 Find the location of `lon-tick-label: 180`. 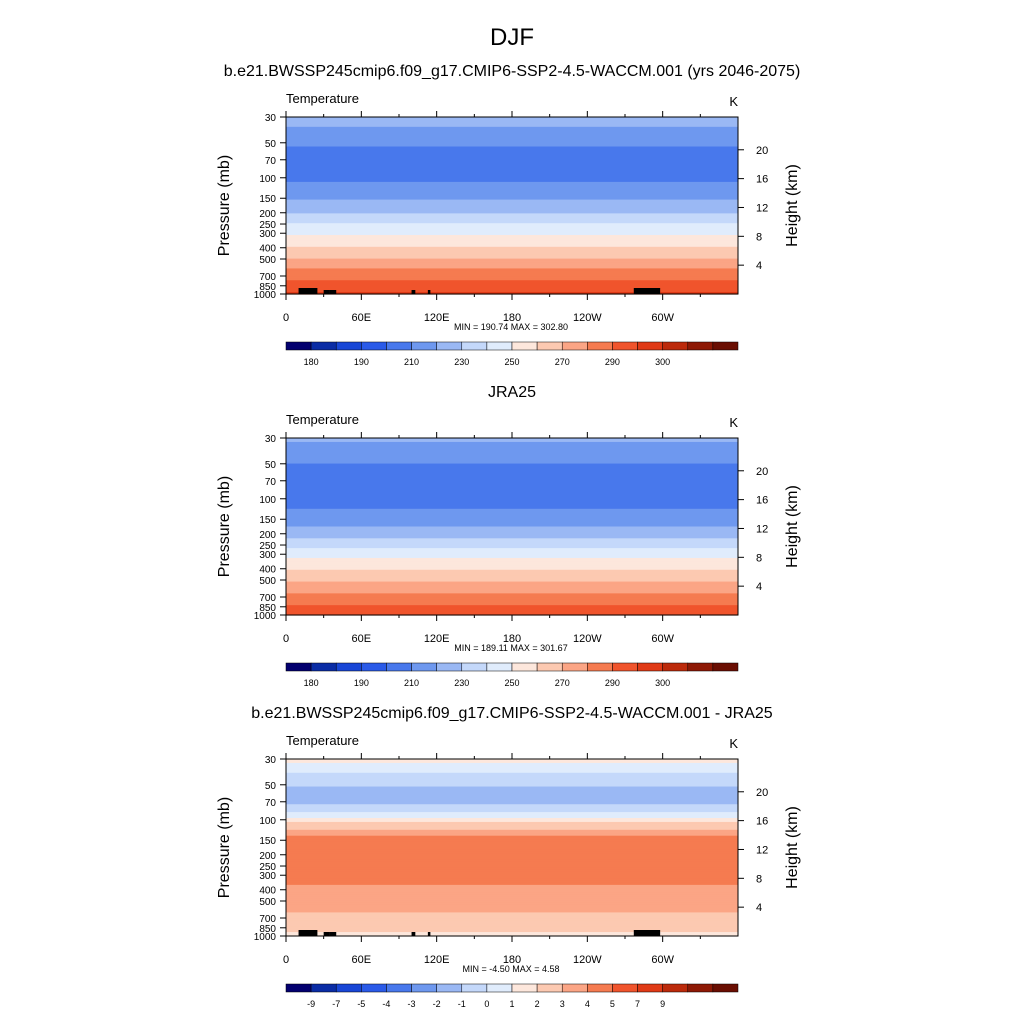

lon-tick-label: 180 is located at coordinates (512, 318).